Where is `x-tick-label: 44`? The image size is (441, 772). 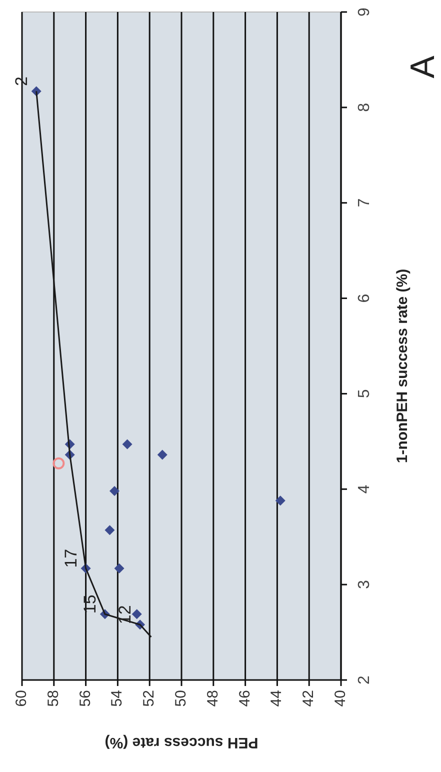 x-tick-label: 44 is located at coordinates (277, 698).